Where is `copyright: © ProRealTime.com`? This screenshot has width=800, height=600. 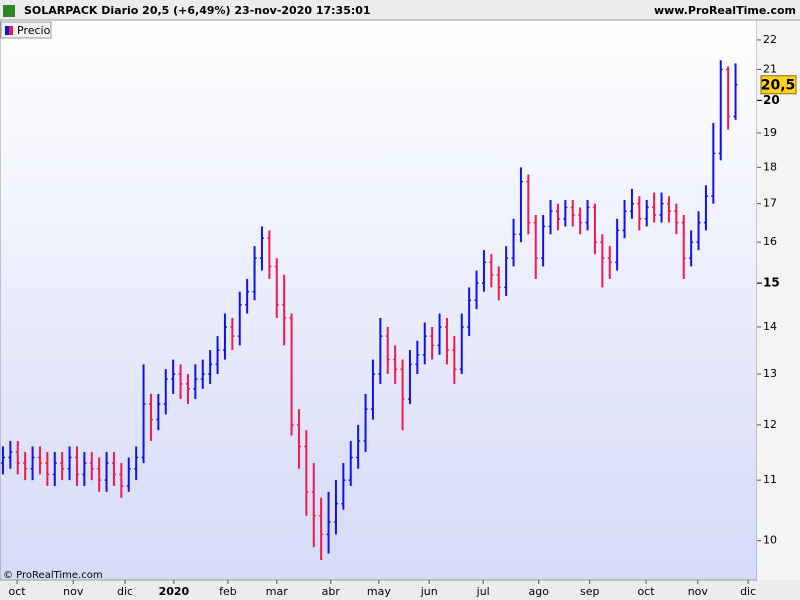 copyright: © ProRealTime.com is located at coordinates (53, 575).